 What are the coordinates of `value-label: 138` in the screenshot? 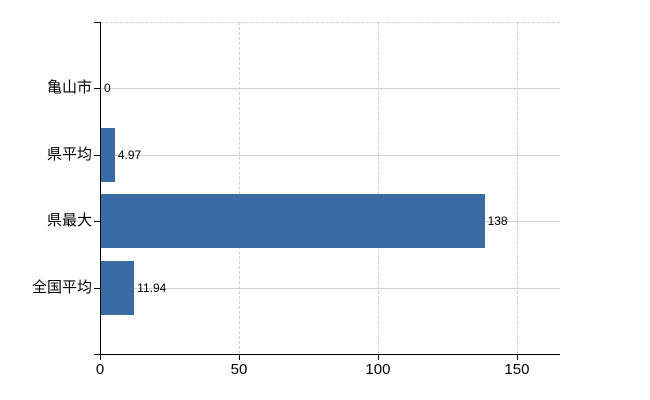 It's located at (497, 221).